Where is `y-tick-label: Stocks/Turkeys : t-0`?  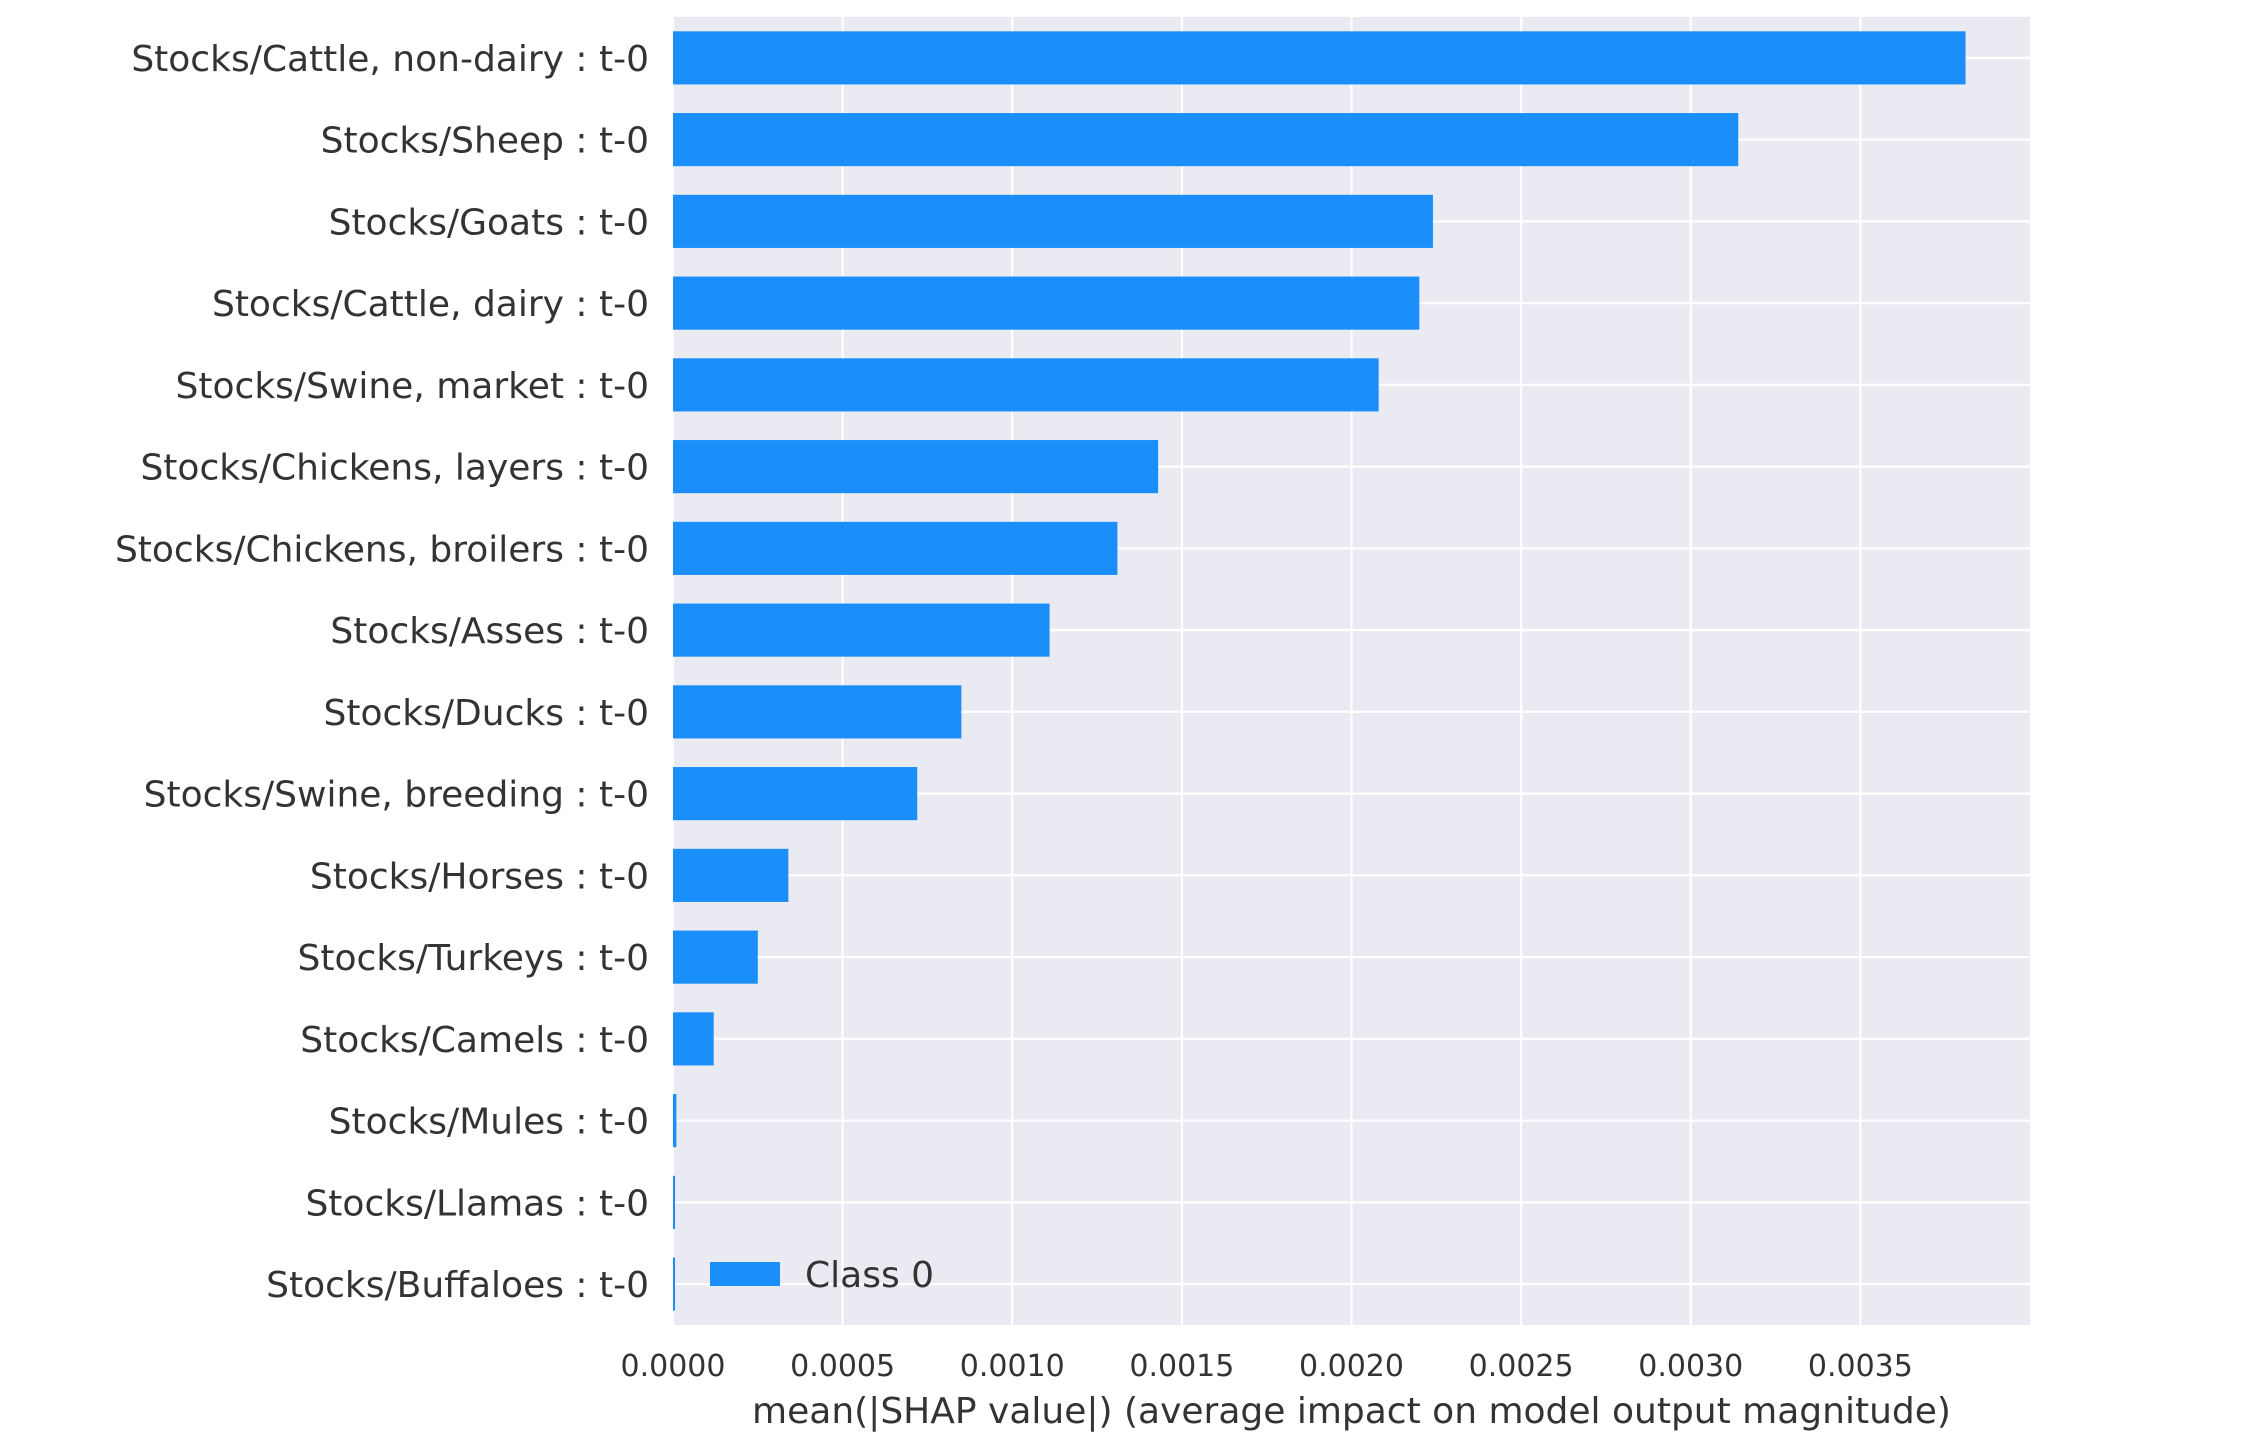
y-tick-label: Stocks/Turkeys : t-0 is located at coordinates (473, 958).